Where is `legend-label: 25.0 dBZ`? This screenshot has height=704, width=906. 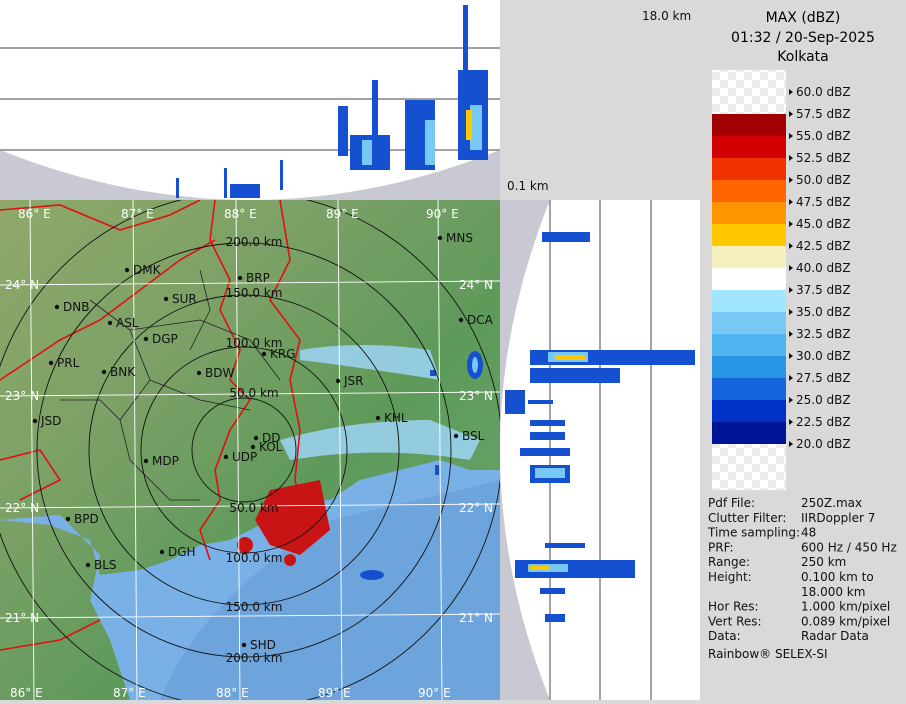 legend-label: 25.0 dBZ is located at coordinates (823, 400).